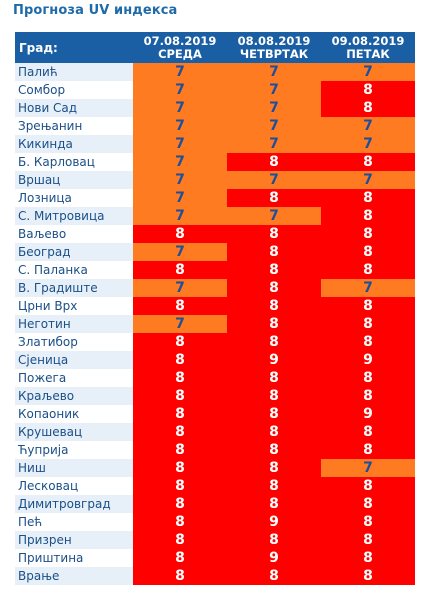 The height and width of the screenshot is (593, 430). I want to click on city-name: Лозница, so click(74, 198).